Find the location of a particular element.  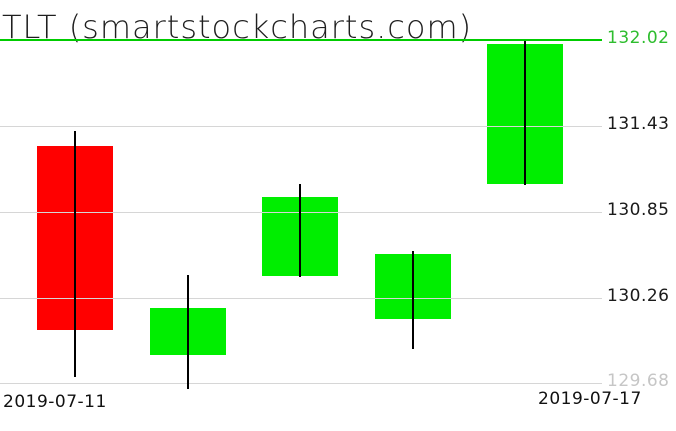

x-axis-label-end-date: 2019-07-17 is located at coordinates (590, 399).